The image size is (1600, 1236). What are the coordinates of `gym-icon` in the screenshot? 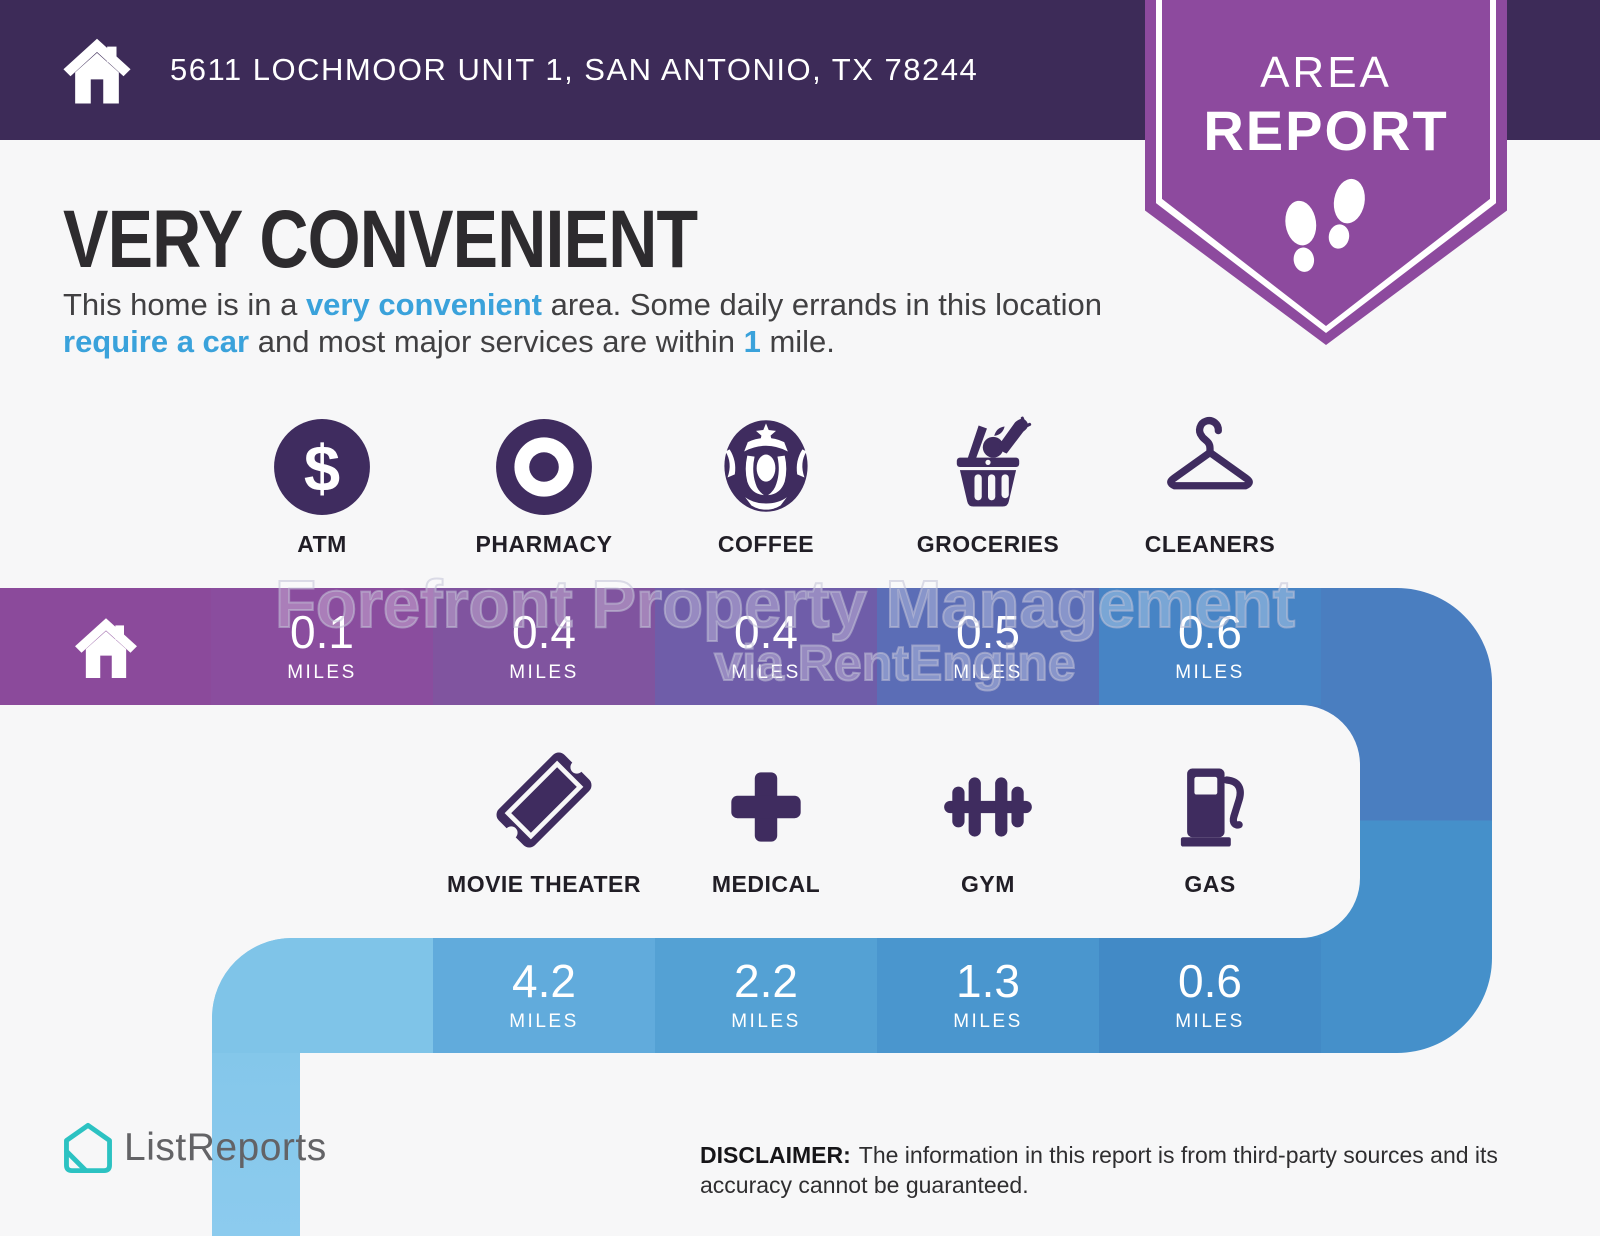 It's located at (988, 807).